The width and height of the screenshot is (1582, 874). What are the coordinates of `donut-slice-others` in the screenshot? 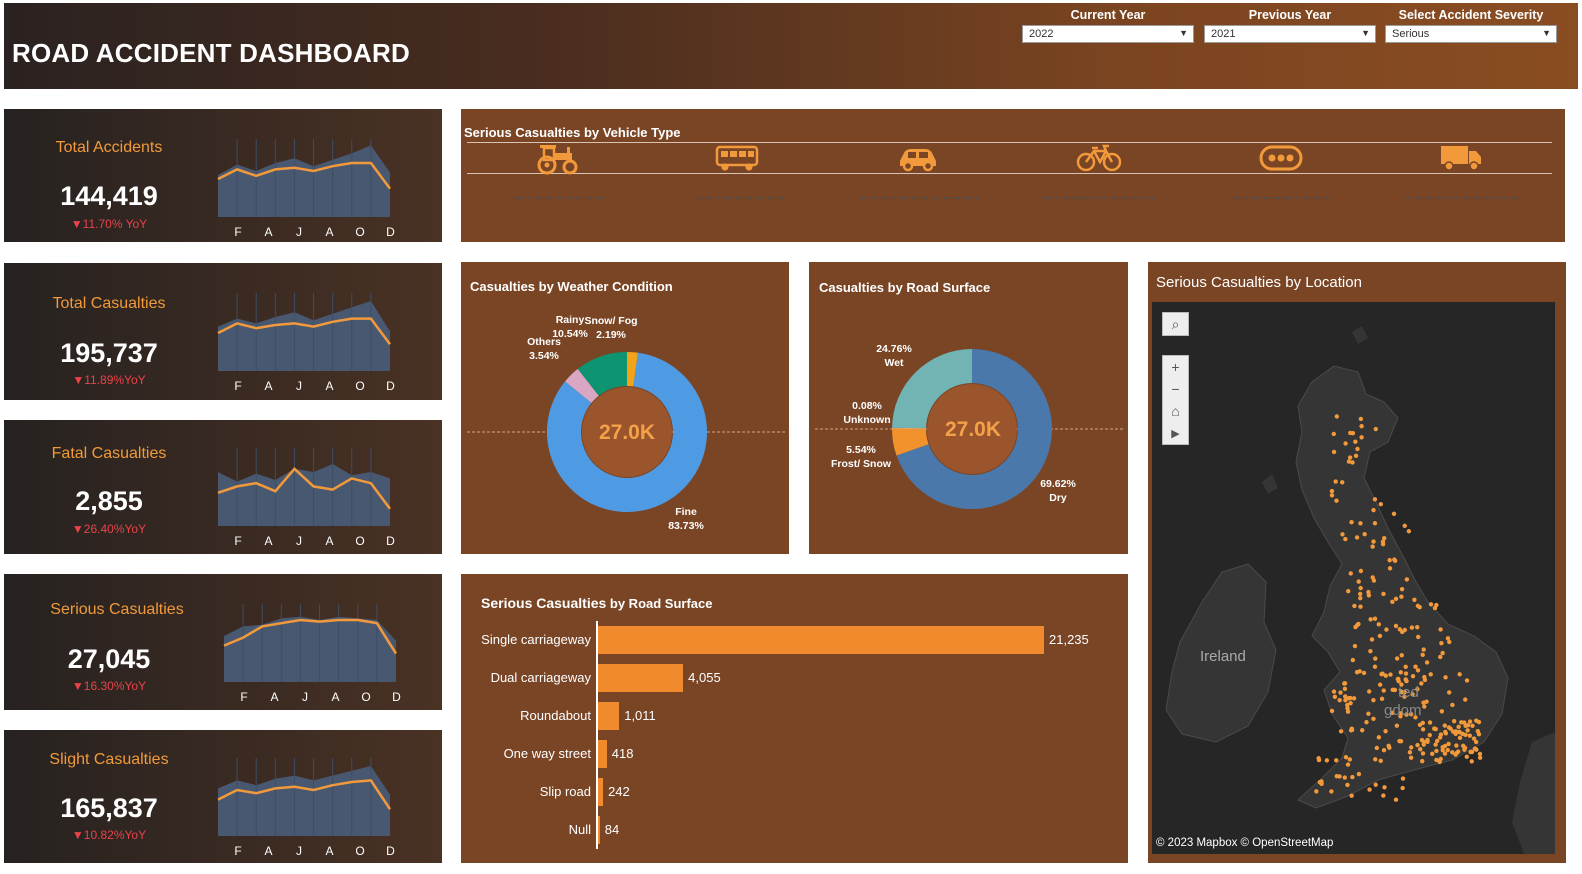 It's located at (582, 385).